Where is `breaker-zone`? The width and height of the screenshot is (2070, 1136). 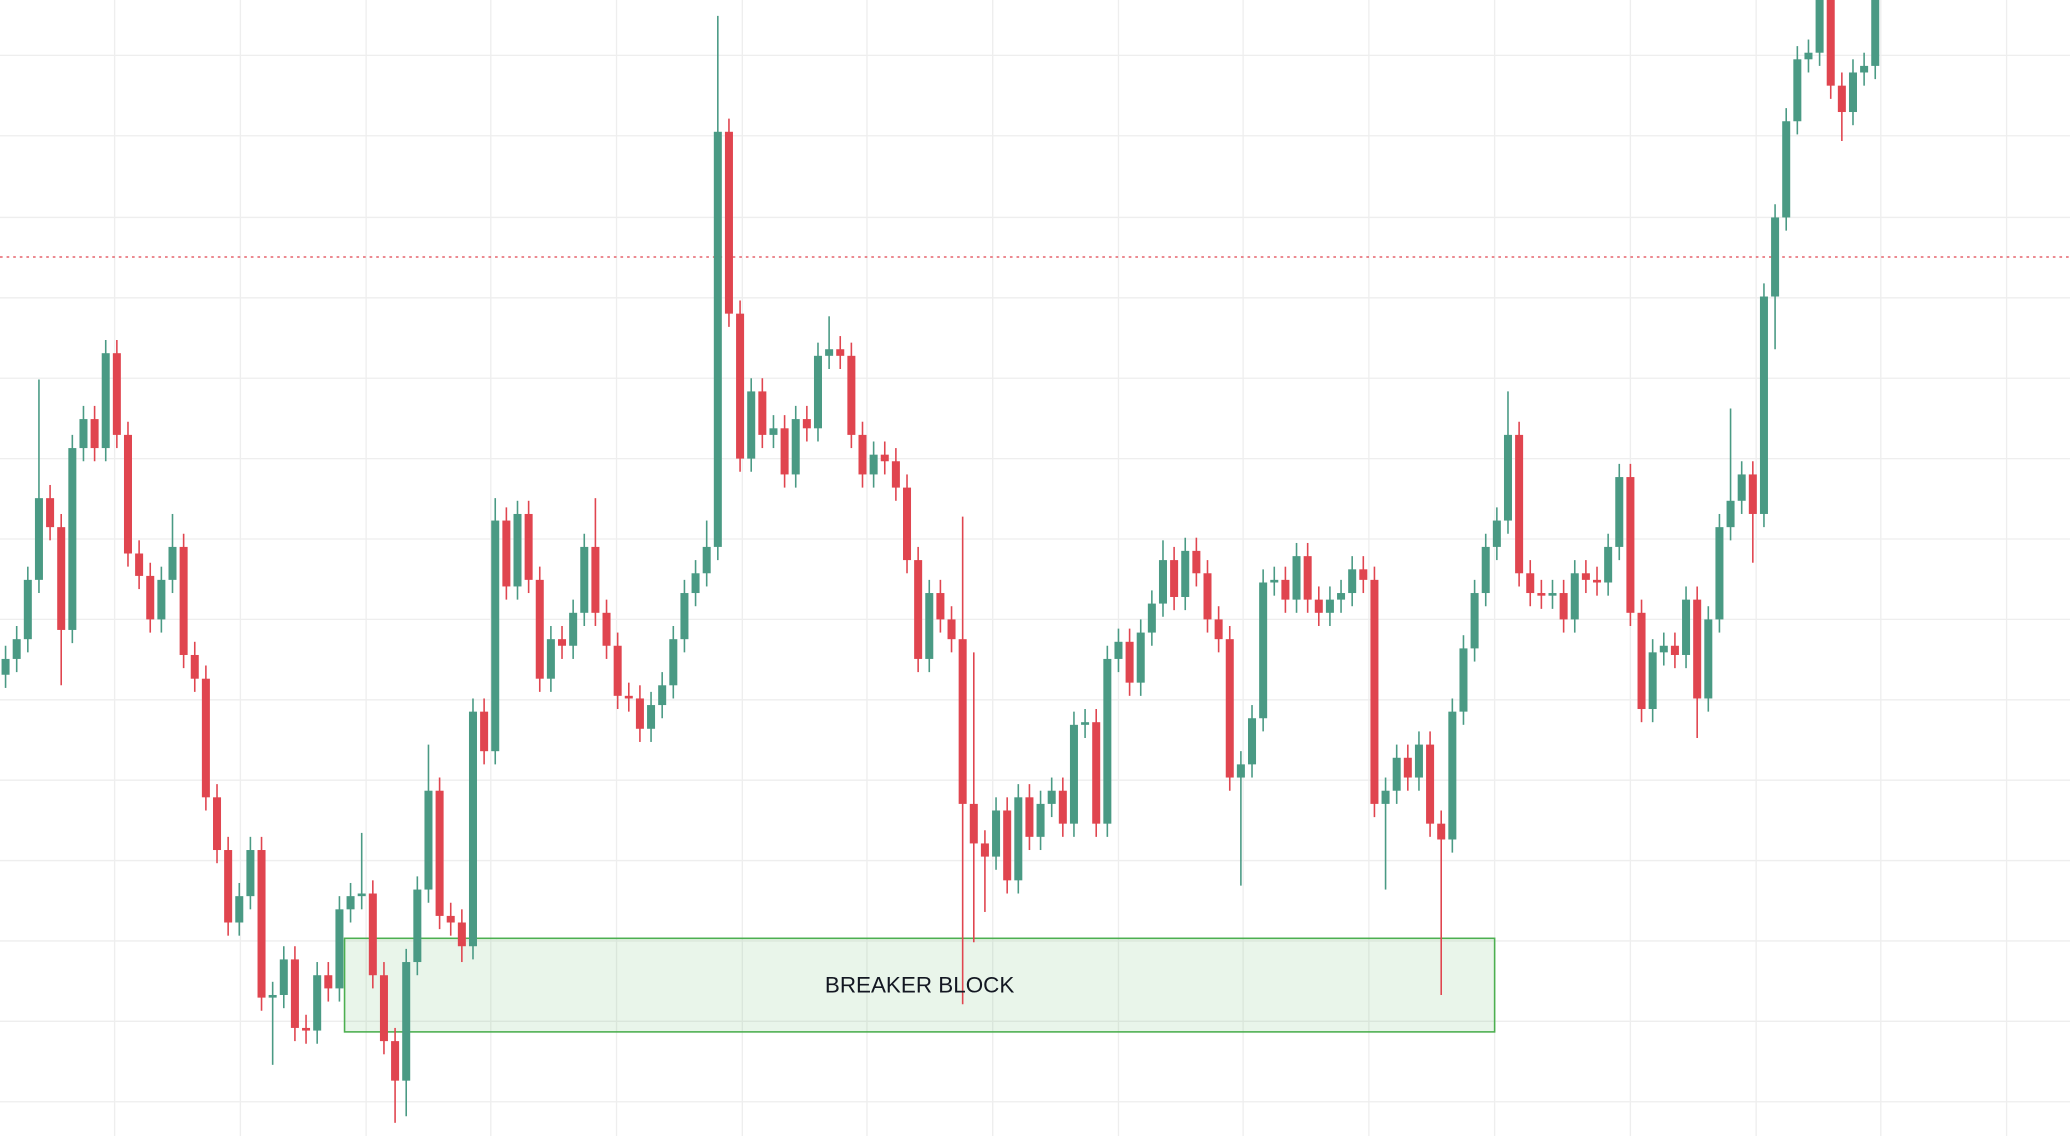
breaker-zone is located at coordinates (919, 985).